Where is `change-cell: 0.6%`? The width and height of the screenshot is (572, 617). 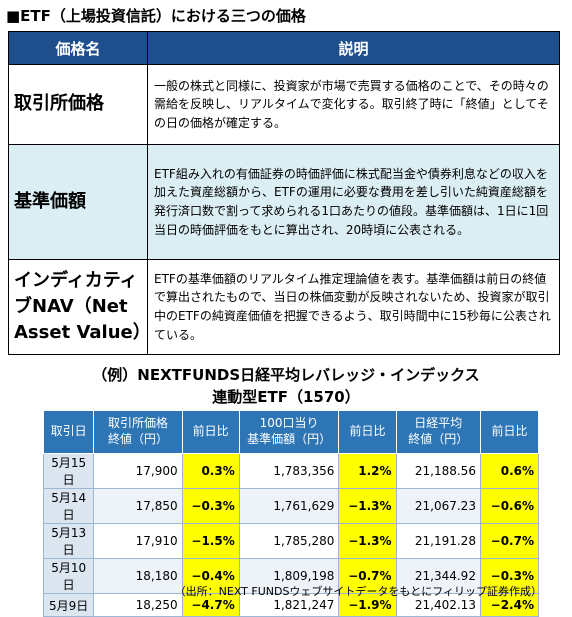
change-cell: 0.6% is located at coordinates (509, 471).